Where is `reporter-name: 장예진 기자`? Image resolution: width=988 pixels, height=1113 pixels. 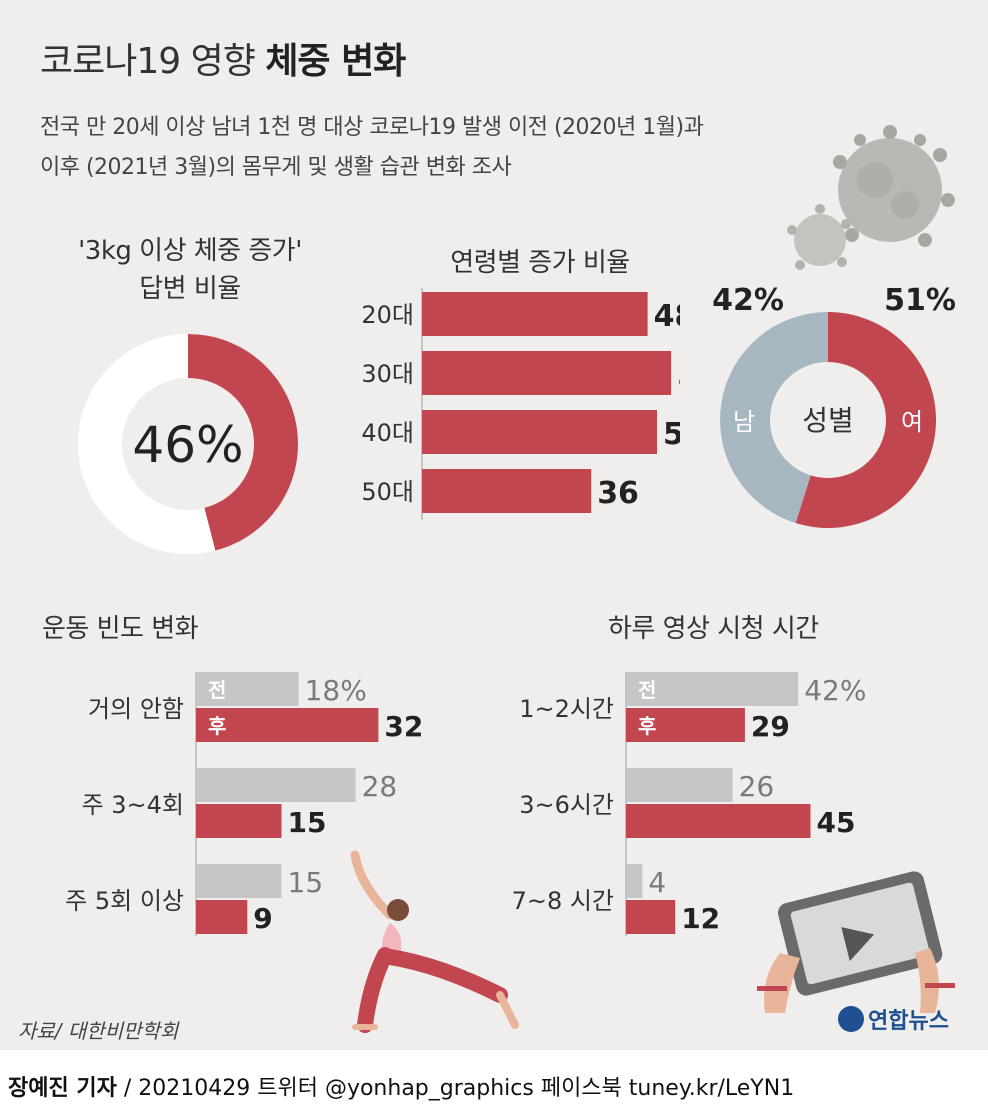
reporter-name: 장예진 기자 is located at coordinates (62, 1088).